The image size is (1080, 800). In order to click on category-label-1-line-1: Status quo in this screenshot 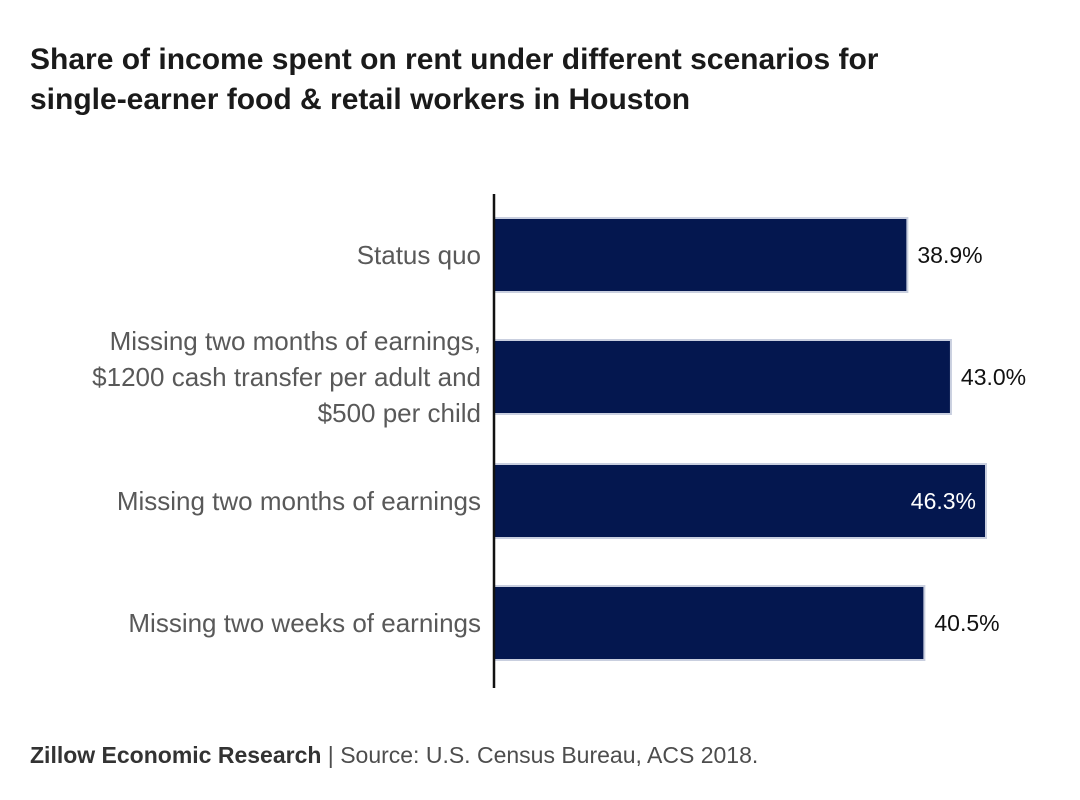, I will do `click(419, 255)`.